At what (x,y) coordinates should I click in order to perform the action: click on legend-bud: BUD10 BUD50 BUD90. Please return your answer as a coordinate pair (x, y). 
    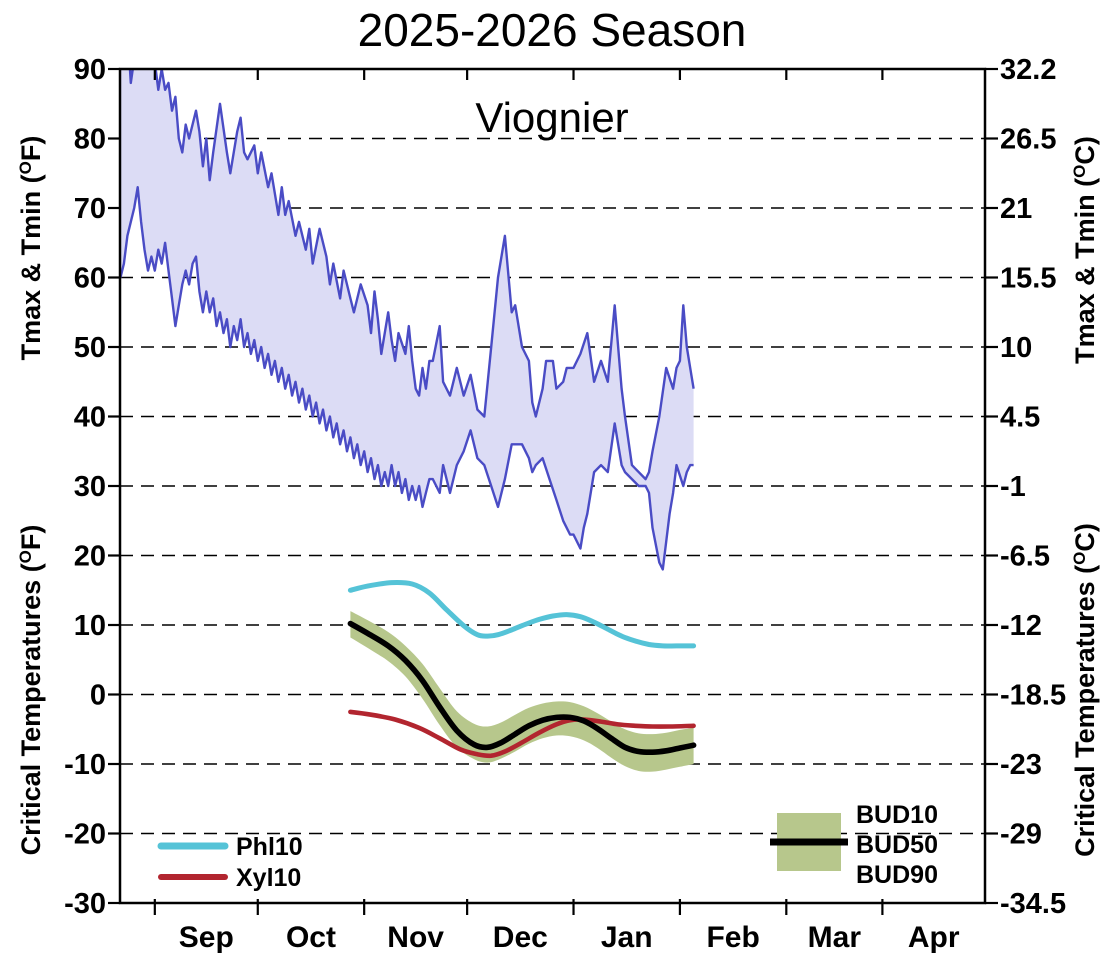
    Looking at the image, I should click on (854, 845).